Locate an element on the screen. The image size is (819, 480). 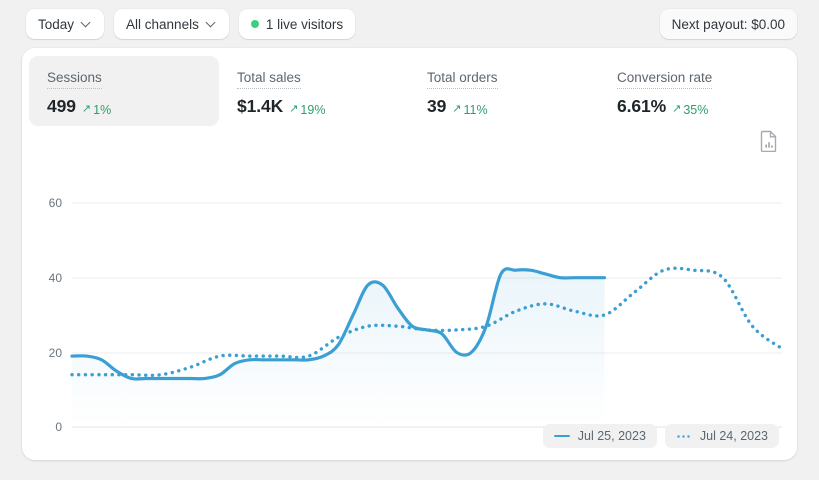
chart-y-axis: 60 40 20 0 is located at coordinates (56, 315).